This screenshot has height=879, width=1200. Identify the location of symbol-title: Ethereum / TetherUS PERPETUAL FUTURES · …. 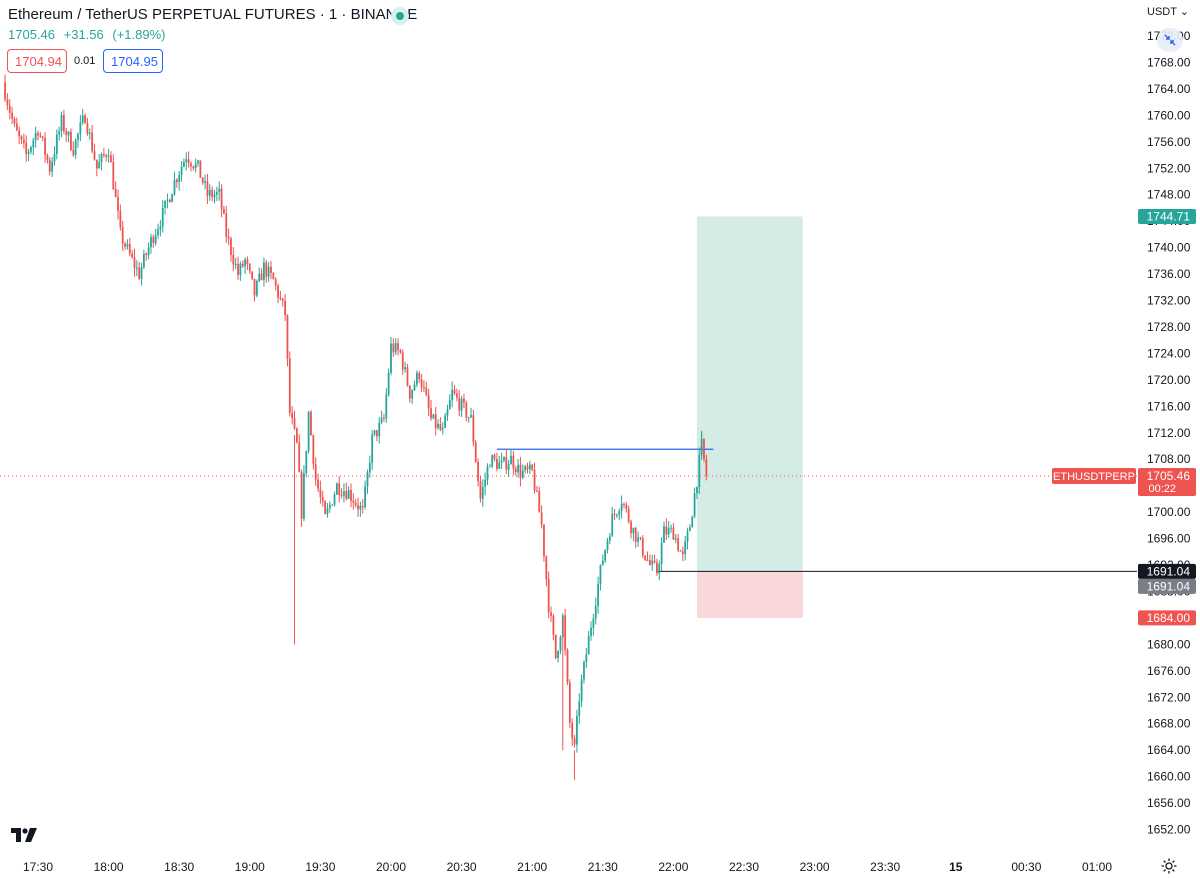
(213, 14).